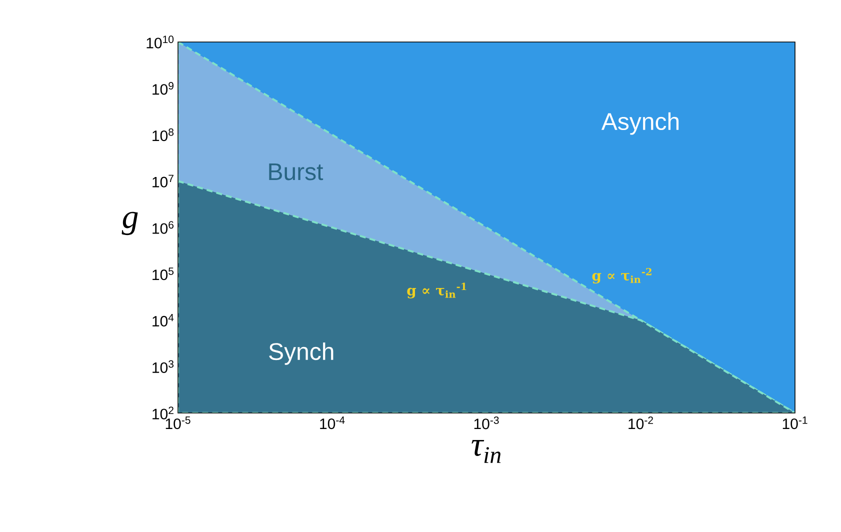  What do you see at coordinates (163, 88) in the screenshot?
I see `y-tick-label: 10$^{9}$` at bounding box center [163, 88].